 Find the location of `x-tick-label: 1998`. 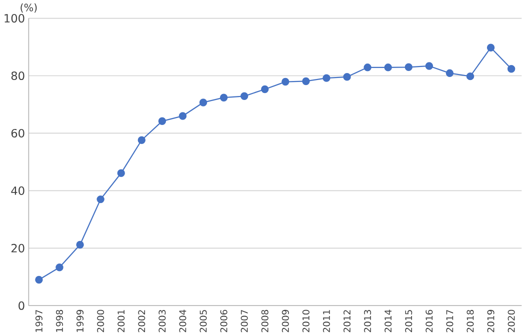

x-tick-label: 1998 is located at coordinates (59, 321).